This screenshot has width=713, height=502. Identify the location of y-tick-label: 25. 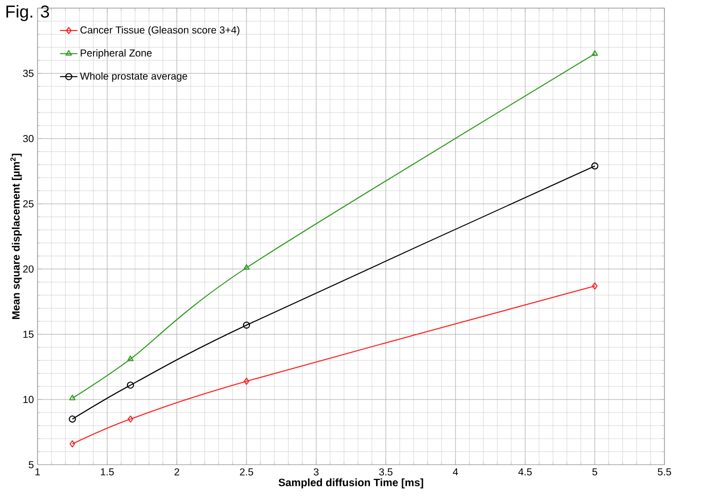
(28, 204).